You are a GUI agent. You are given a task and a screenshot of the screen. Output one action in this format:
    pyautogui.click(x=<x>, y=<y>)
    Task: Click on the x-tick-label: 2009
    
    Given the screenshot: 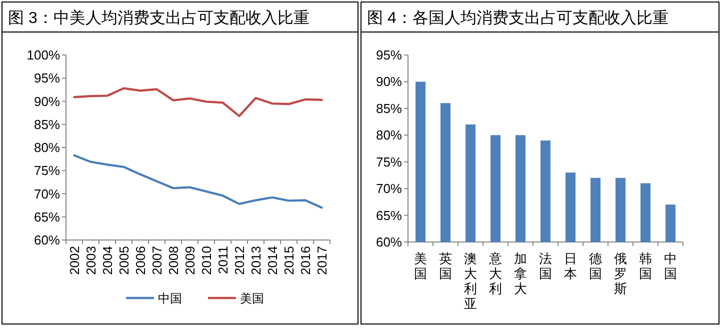 What is the action you would take?
    pyautogui.click(x=190, y=260)
    